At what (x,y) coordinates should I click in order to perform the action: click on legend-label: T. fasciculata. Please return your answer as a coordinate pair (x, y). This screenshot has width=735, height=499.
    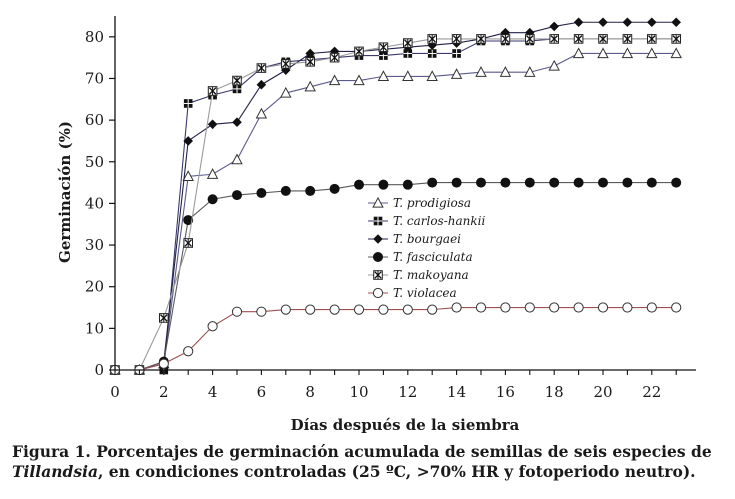
    Looking at the image, I should click on (433, 257).